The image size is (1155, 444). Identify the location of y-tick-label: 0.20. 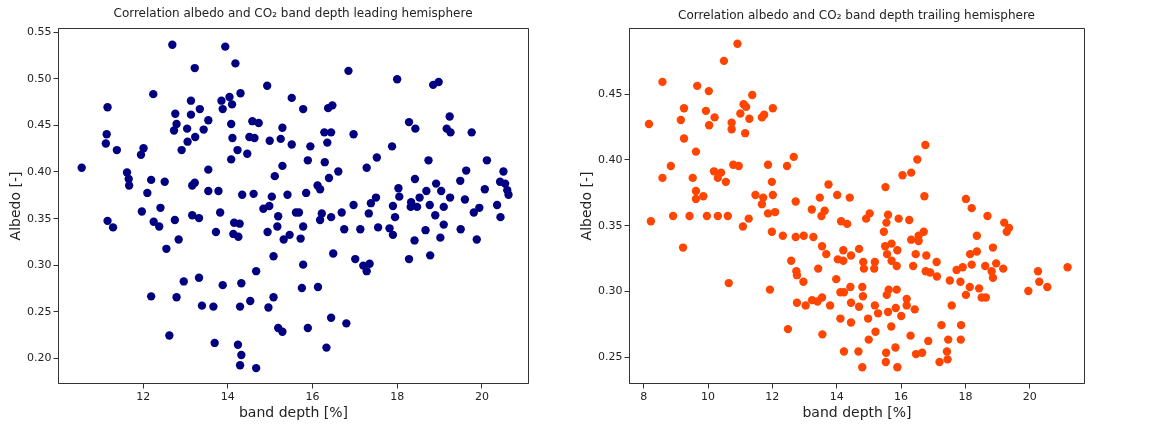
(39, 358).